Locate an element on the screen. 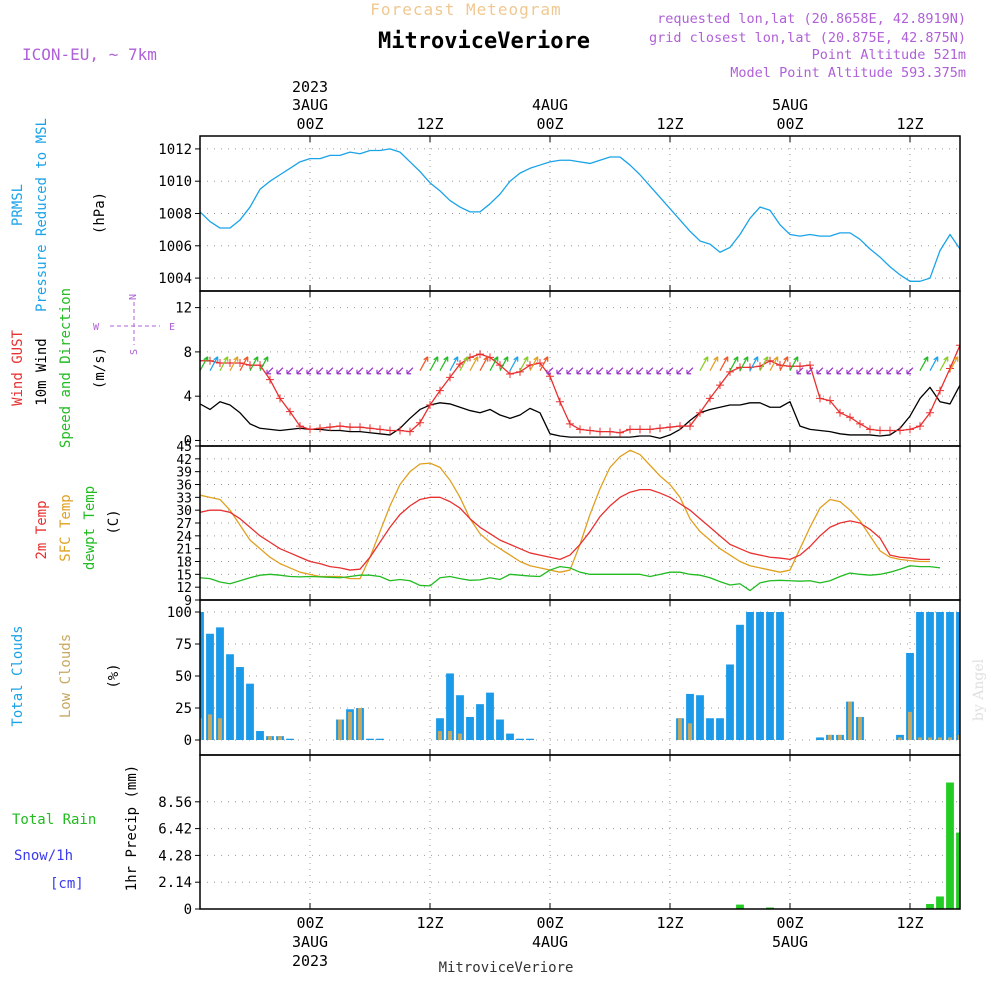  year-label-top: 2023 is located at coordinates (310, 87).